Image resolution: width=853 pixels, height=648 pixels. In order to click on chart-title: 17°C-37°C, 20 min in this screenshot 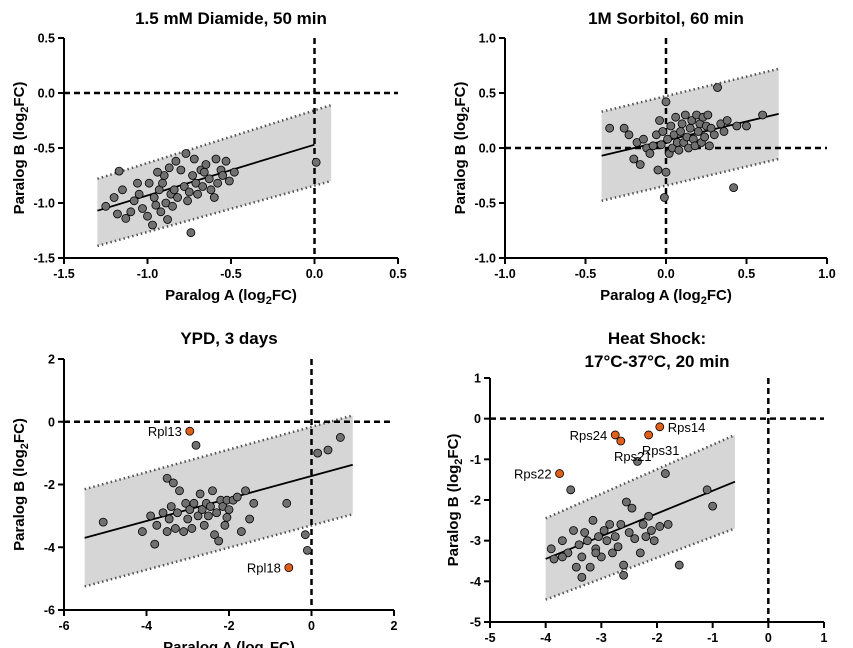, I will do `click(657, 361)`.